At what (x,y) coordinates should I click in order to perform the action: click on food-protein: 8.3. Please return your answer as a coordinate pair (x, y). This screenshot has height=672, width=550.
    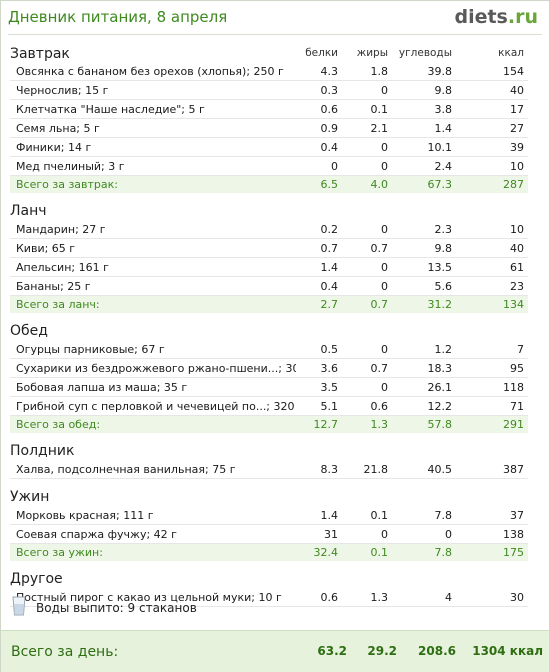
    Looking at the image, I should click on (321, 469).